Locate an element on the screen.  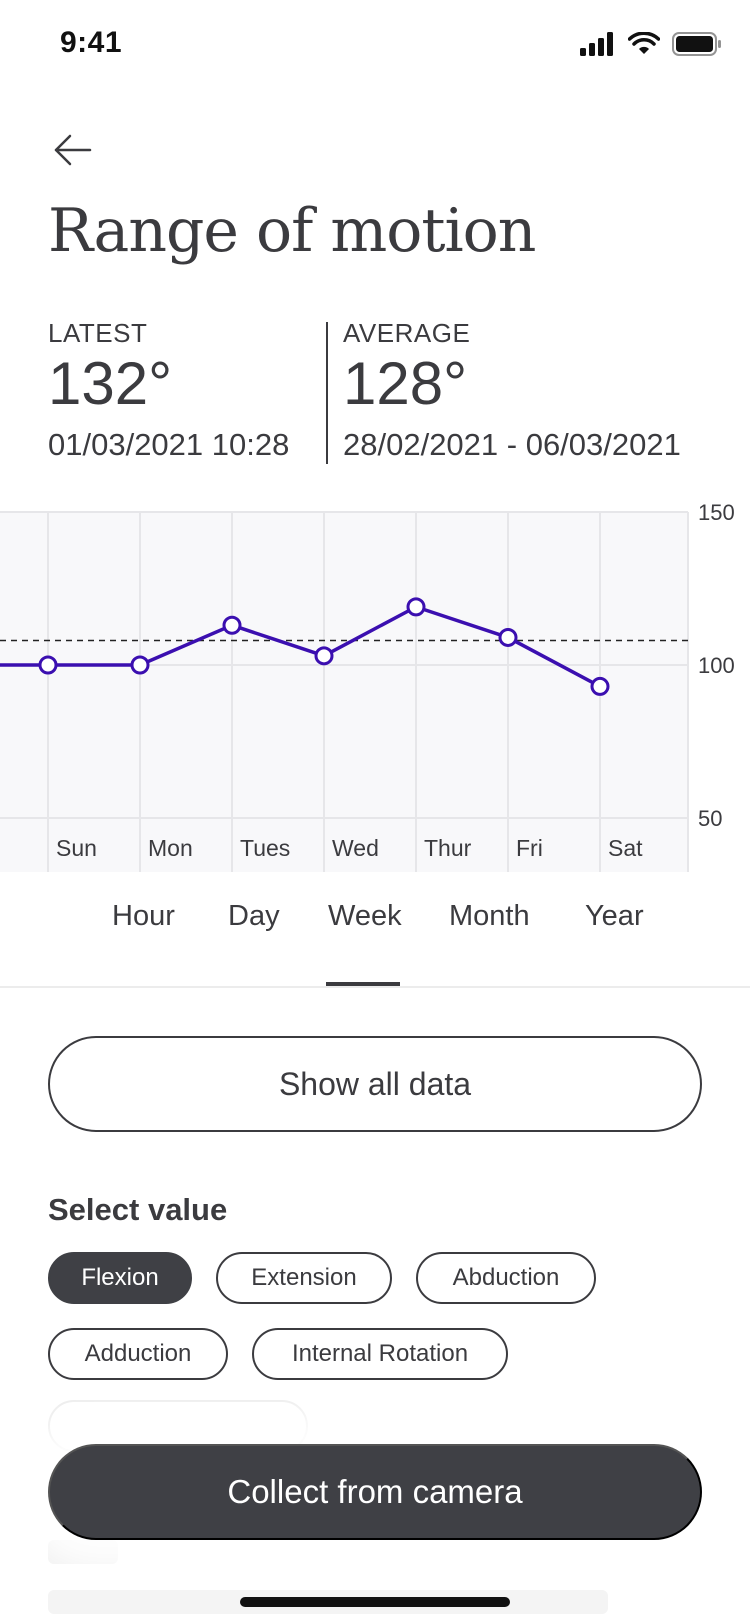
select-value-title: Select value is located at coordinates (138, 1209).